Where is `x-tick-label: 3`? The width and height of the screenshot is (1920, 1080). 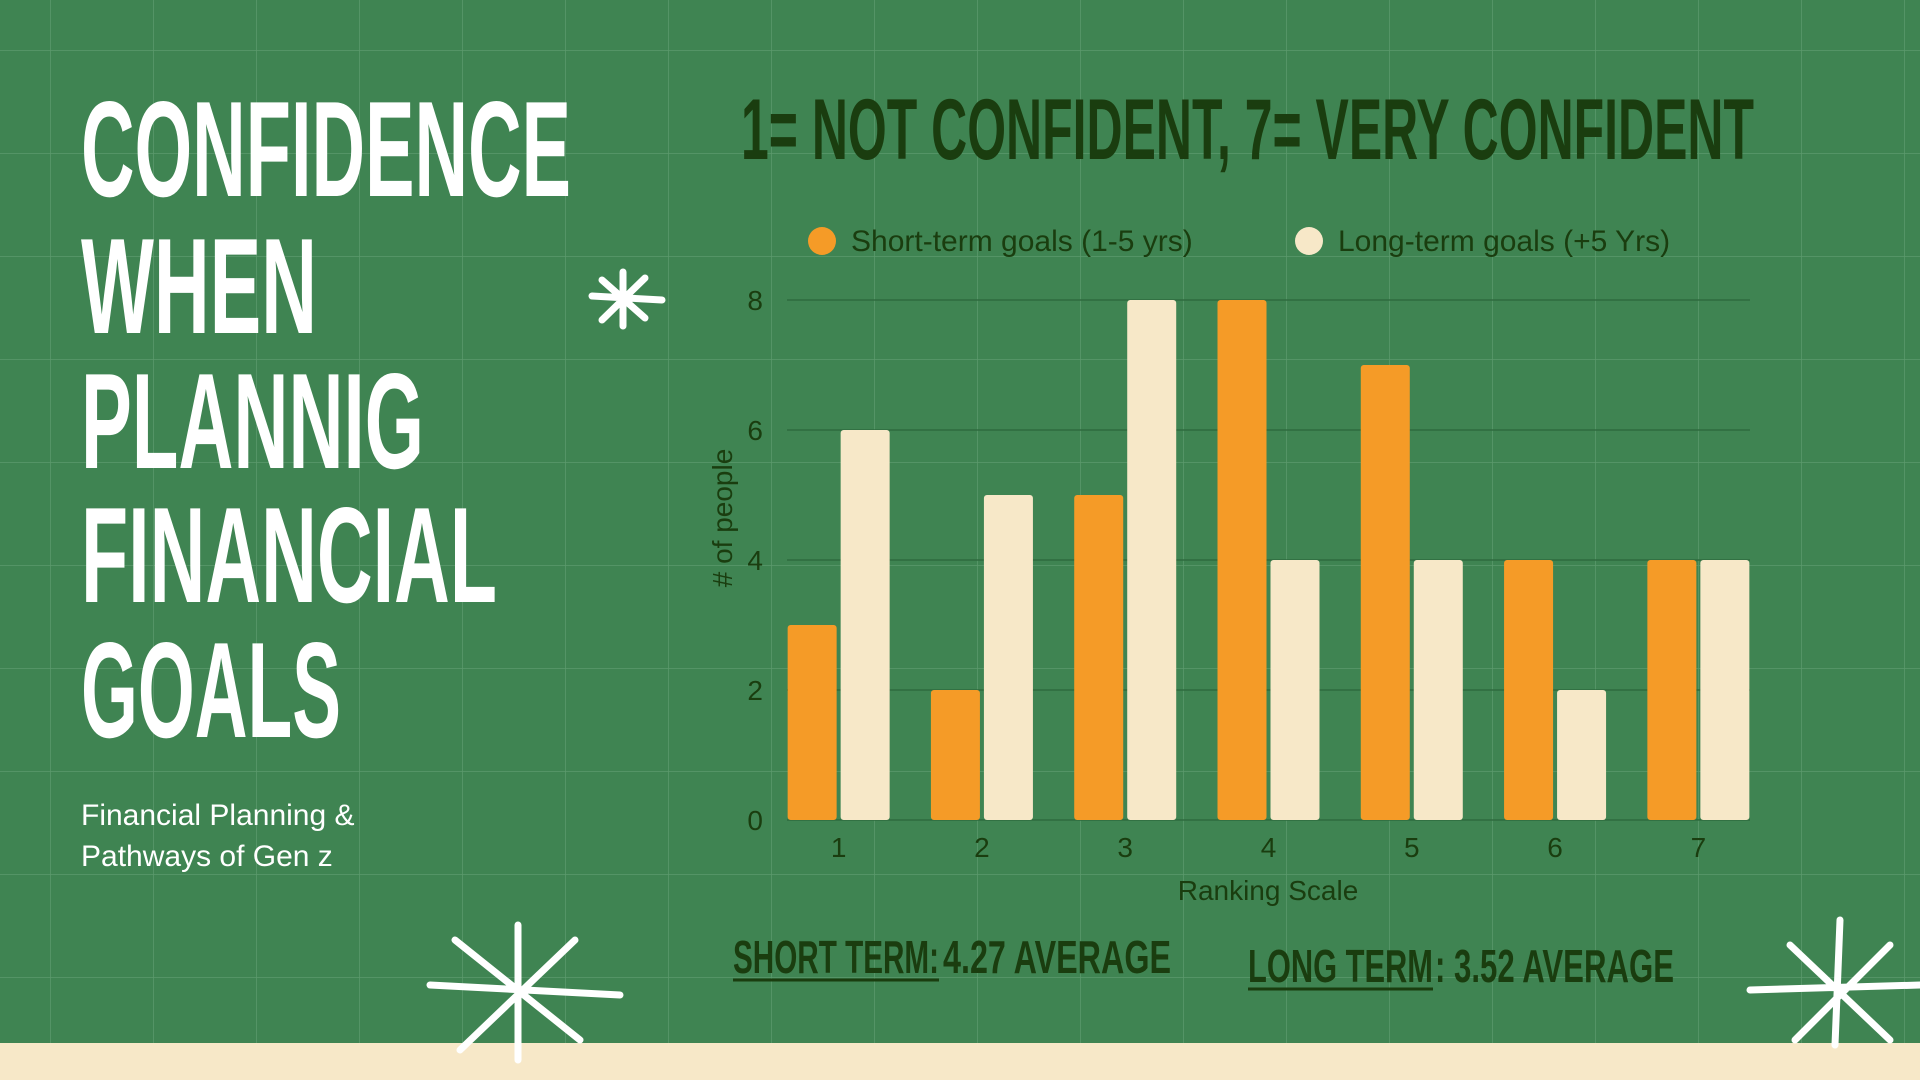
x-tick-label: 3 is located at coordinates (1125, 847).